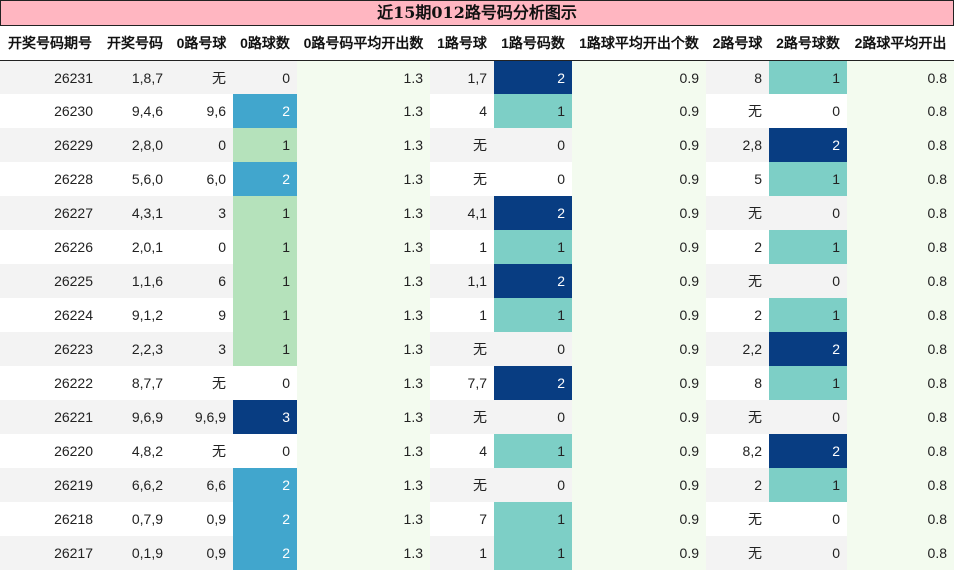  What do you see at coordinates (737, 417) in the screenshot?
I see `route2-balls-cell: 无` at bounding box center [737, 417].